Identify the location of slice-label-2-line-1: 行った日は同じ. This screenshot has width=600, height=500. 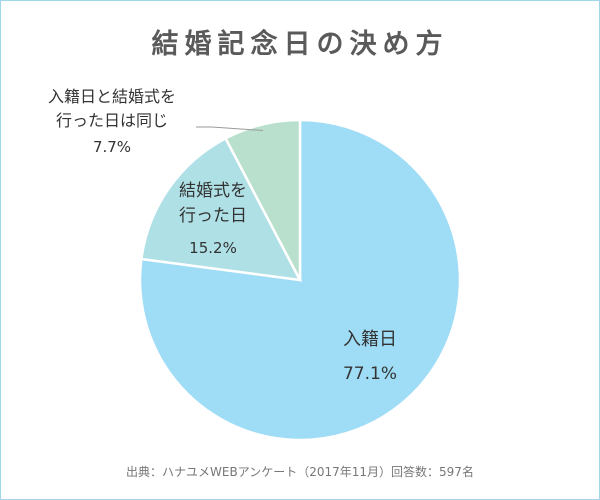
(112, 120).